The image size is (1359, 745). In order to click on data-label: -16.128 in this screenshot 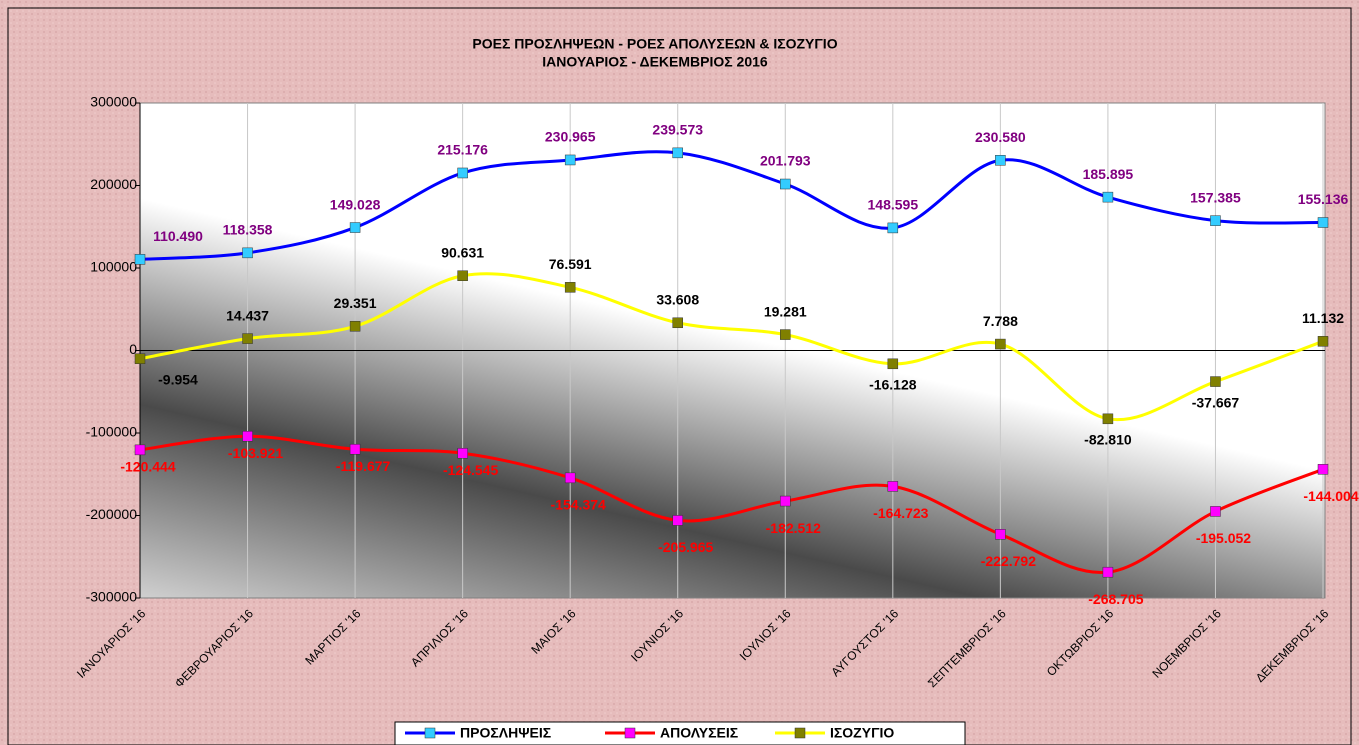, I will do `click(893, 385)`.